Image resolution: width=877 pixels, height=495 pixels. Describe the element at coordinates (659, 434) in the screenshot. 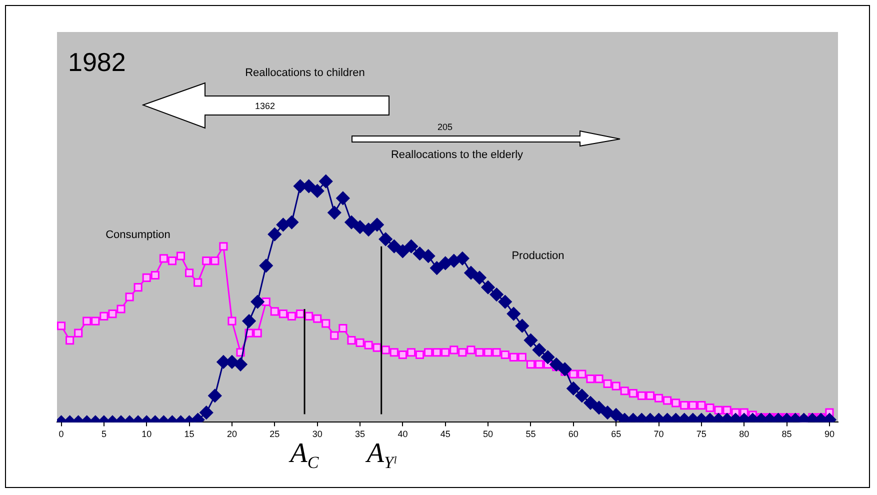

I see `x-tick-label: 70` at that location.